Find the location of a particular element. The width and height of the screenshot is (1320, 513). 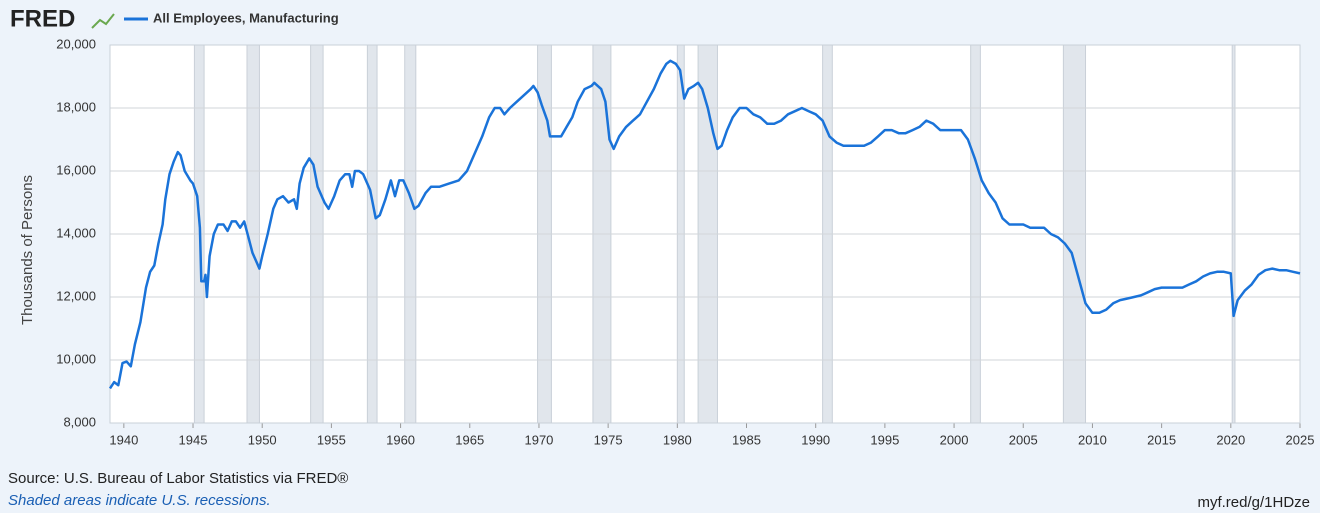

x-tick-label: 2010 is located at coordinates (1092, 439).